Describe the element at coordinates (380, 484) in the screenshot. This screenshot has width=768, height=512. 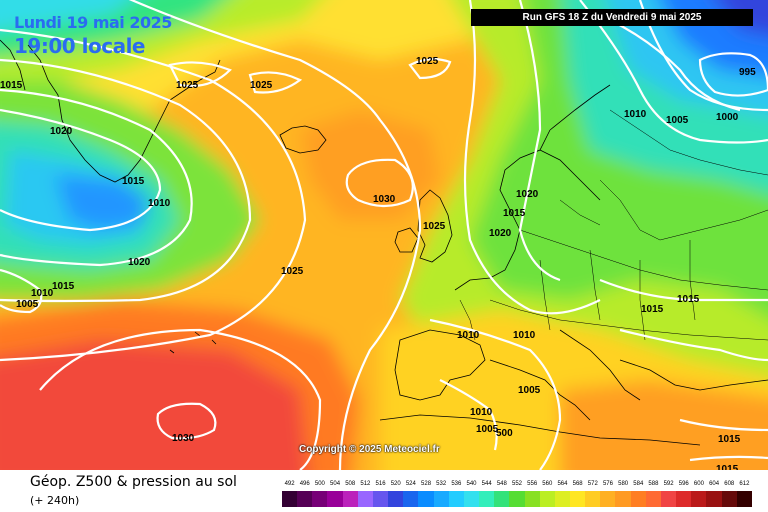
I see `legend-label: 516` at that location.